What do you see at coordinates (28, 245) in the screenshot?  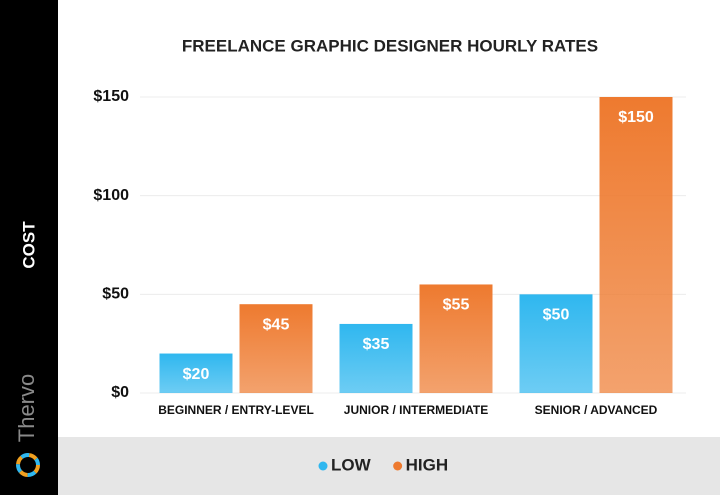 I see `y-axis-label: COST` at bounding box center [28, 245].